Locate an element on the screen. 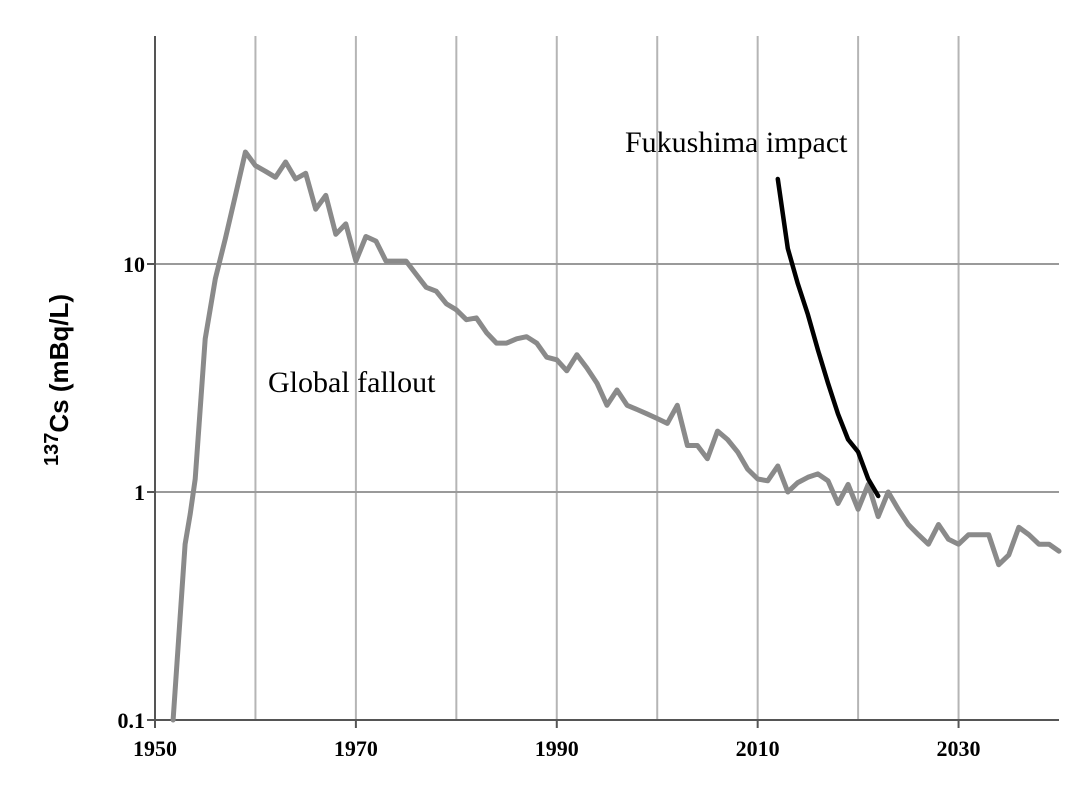  annotation: Global fallout is located at coordinates (352, 382).